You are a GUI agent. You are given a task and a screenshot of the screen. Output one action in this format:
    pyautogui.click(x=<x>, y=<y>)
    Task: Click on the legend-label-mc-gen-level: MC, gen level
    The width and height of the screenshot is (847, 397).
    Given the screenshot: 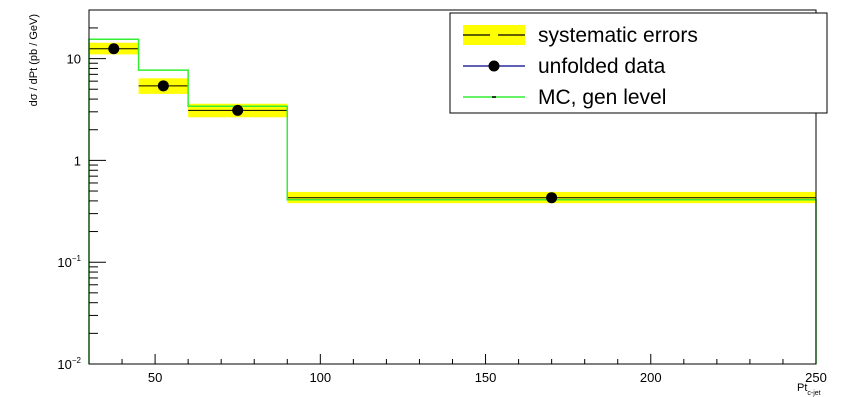 What is the action you would take?
    pyautogui.click(x=602, y=97)
    